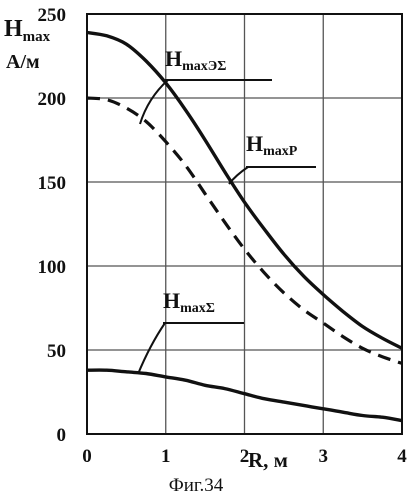 This screenshot has height=500, width=412. Describe the element at coordinates (402, 456) in the screenshot. I see `x-tick-label: 4` at that location.